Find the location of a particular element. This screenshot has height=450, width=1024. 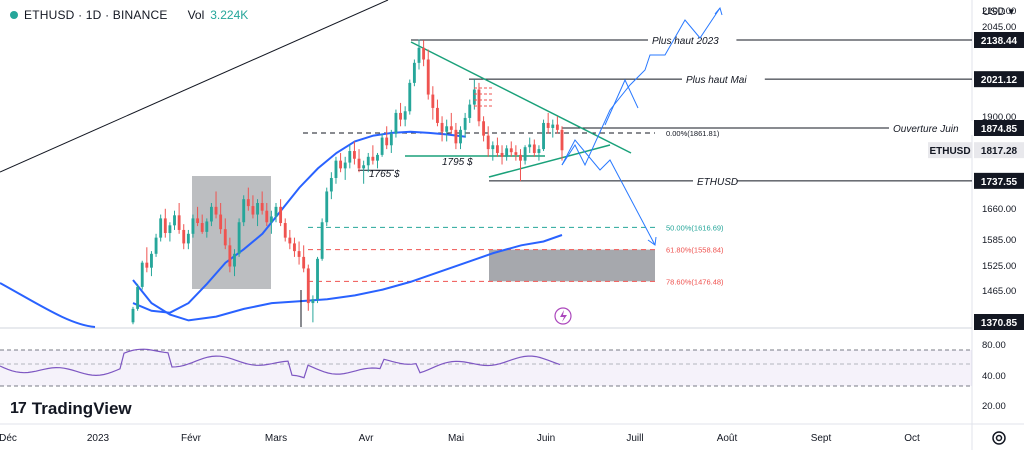

level-label-3: ETHUSD is located at coordinates (717, 182).